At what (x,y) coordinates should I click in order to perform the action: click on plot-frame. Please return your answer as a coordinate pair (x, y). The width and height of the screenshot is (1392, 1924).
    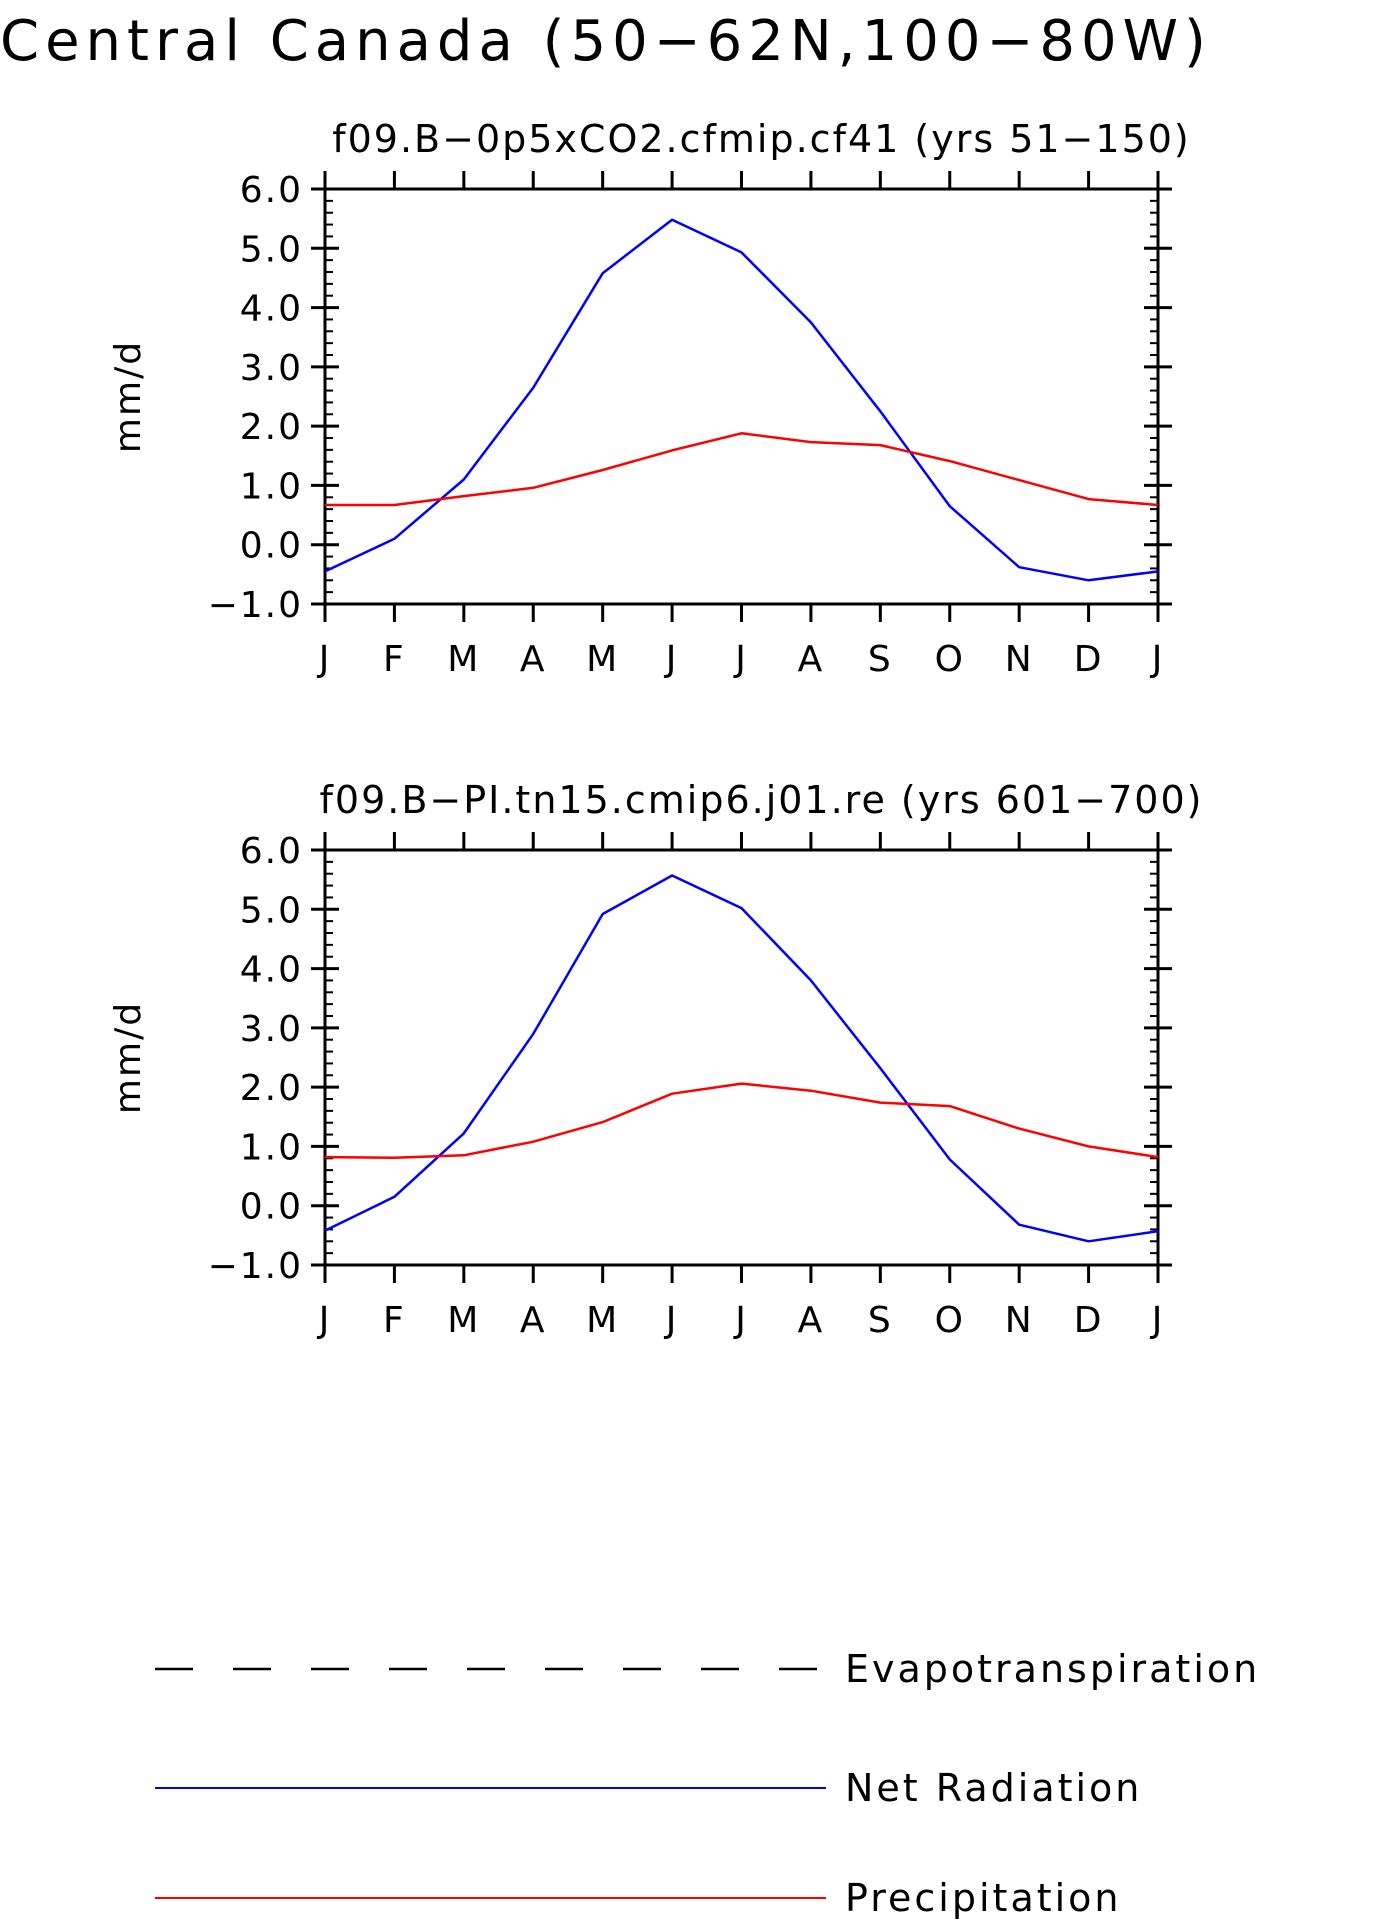
    Looking at the image, I should click on (741, 1057).